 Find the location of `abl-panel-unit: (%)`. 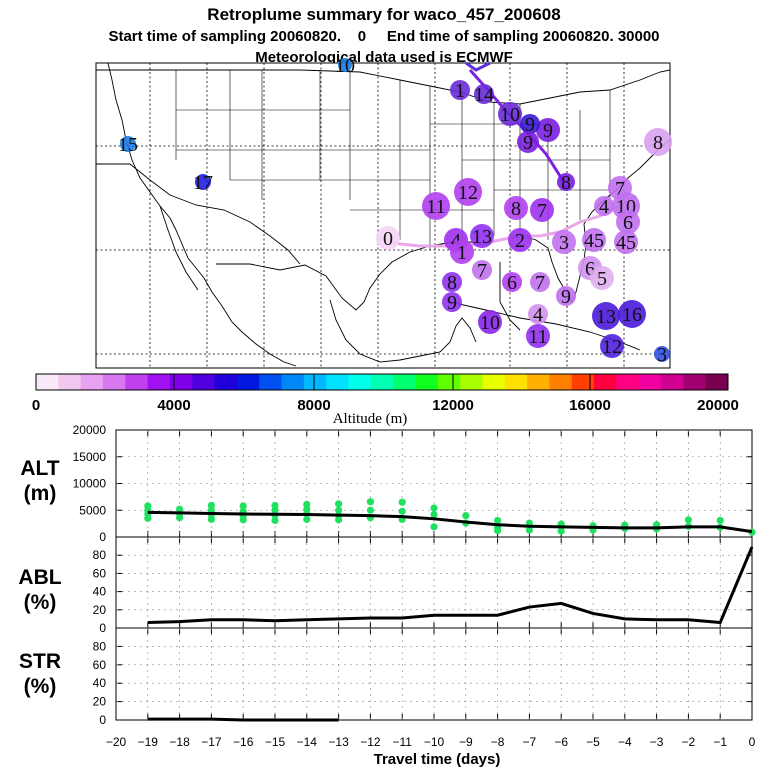

abl-panel-unit: (%) is located at coordinates (40, 602).